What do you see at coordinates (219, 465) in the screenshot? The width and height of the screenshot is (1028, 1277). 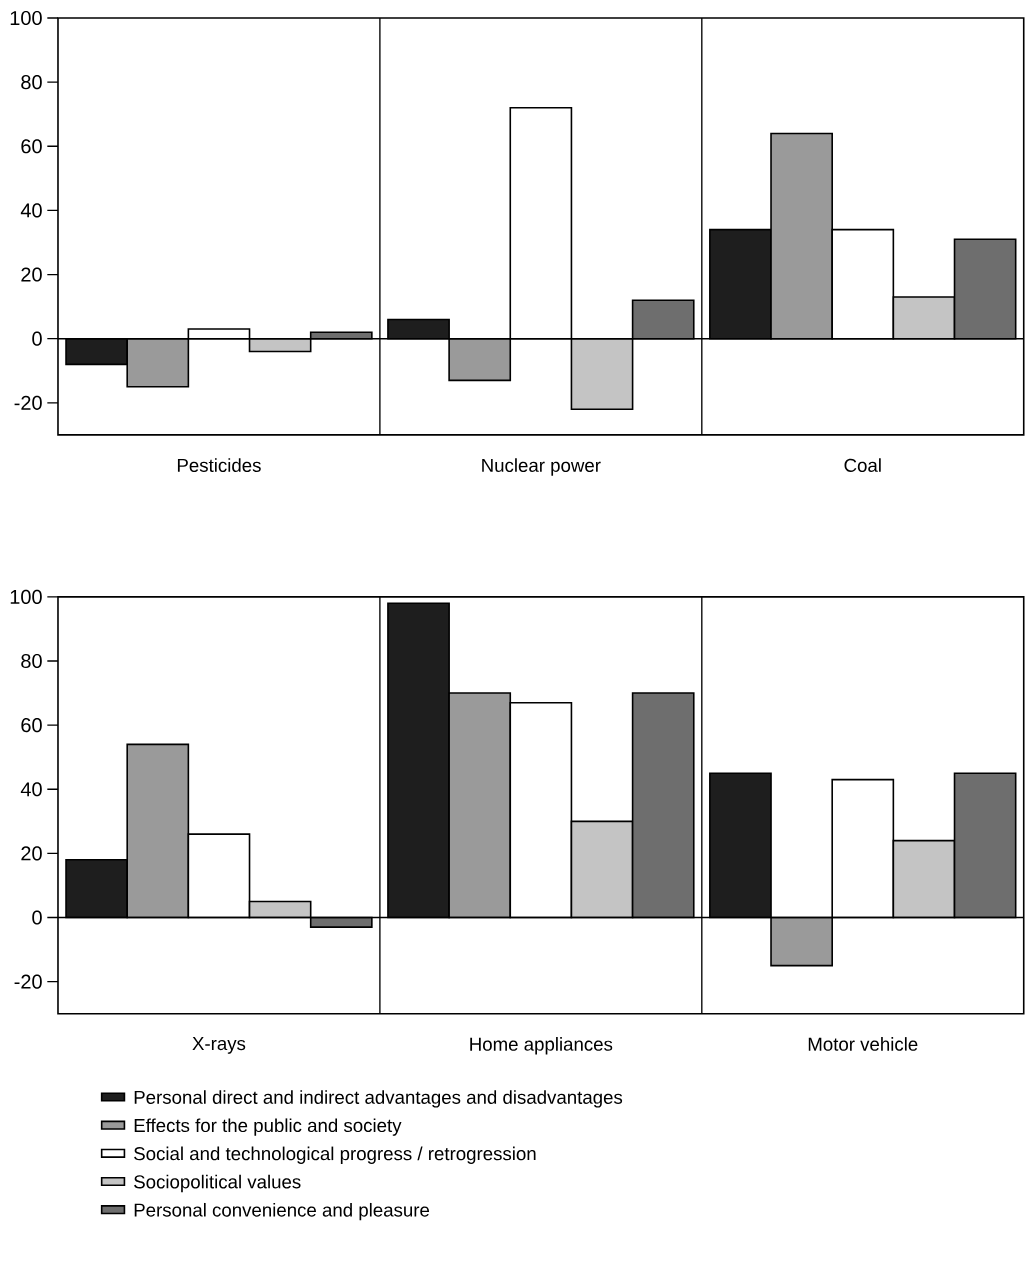 I see `x-tick-label: Pesticides` at bounding box center [219, 465].